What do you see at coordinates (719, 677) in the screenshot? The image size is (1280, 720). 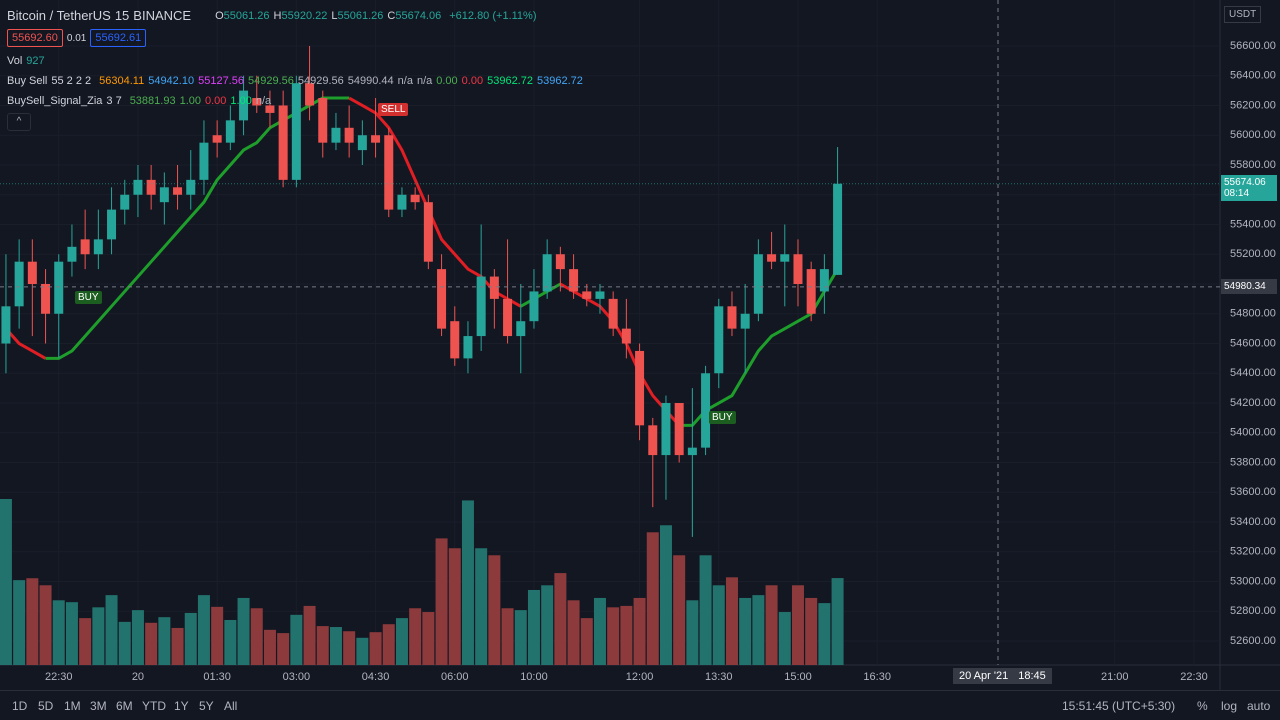 I see `x-tick-label: 13:30` at bounding box center [719, 677].